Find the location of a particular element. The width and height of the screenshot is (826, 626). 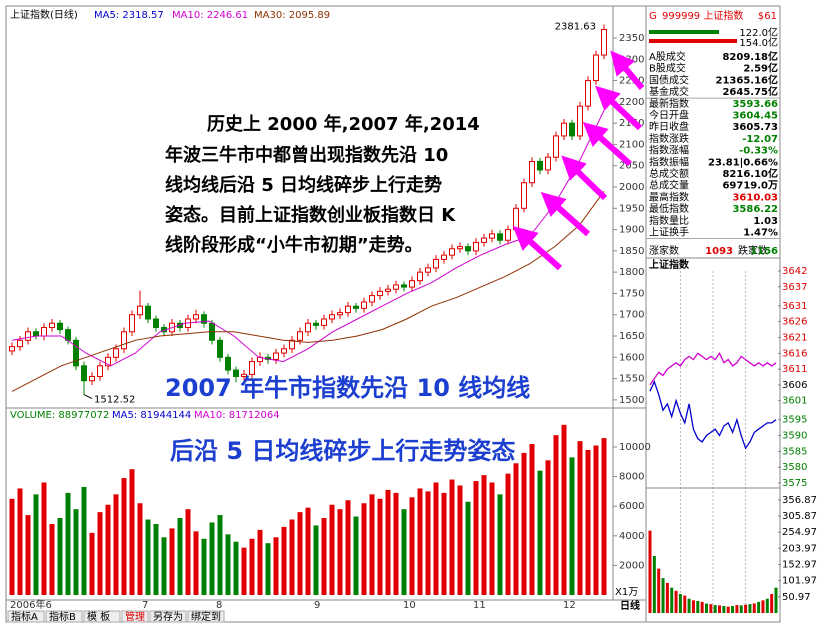

quote-label: 指数量比 is located at coordinates (669, 220).